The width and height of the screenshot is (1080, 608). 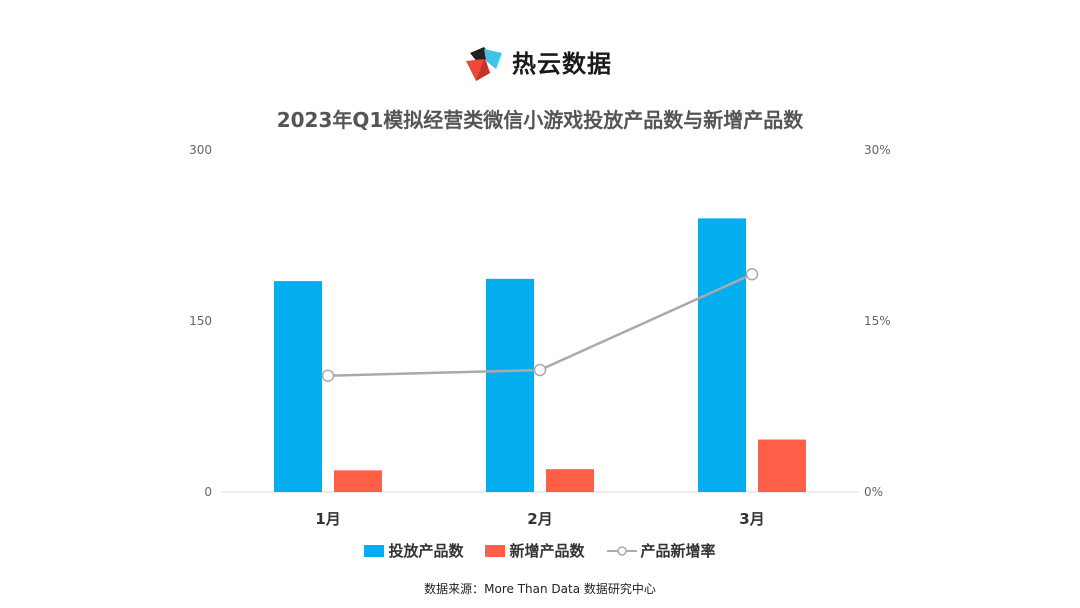 What do you see at coordinates (547, 551) in the screenshot?
I see `legend-label-series2: 新增产品数` at bounding box center [547, 551].